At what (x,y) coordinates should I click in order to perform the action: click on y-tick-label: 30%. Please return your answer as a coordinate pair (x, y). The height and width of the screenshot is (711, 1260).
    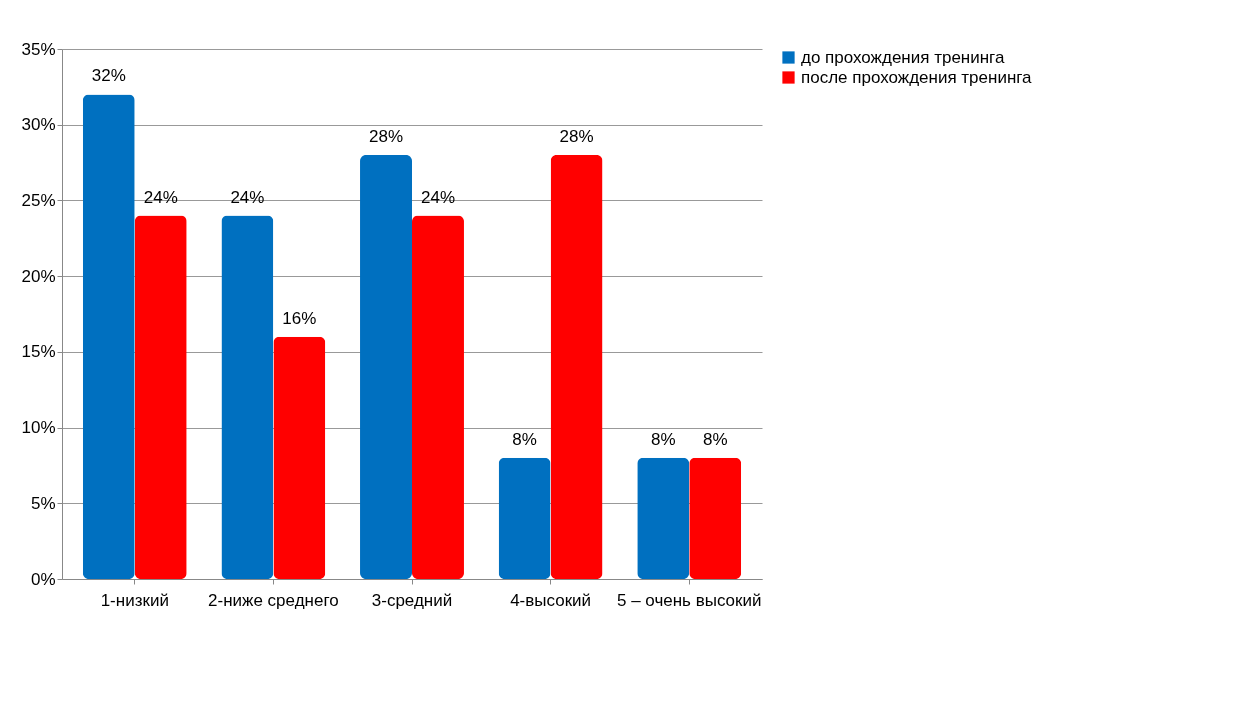
    Looking at the image, I should click on (38, 125).